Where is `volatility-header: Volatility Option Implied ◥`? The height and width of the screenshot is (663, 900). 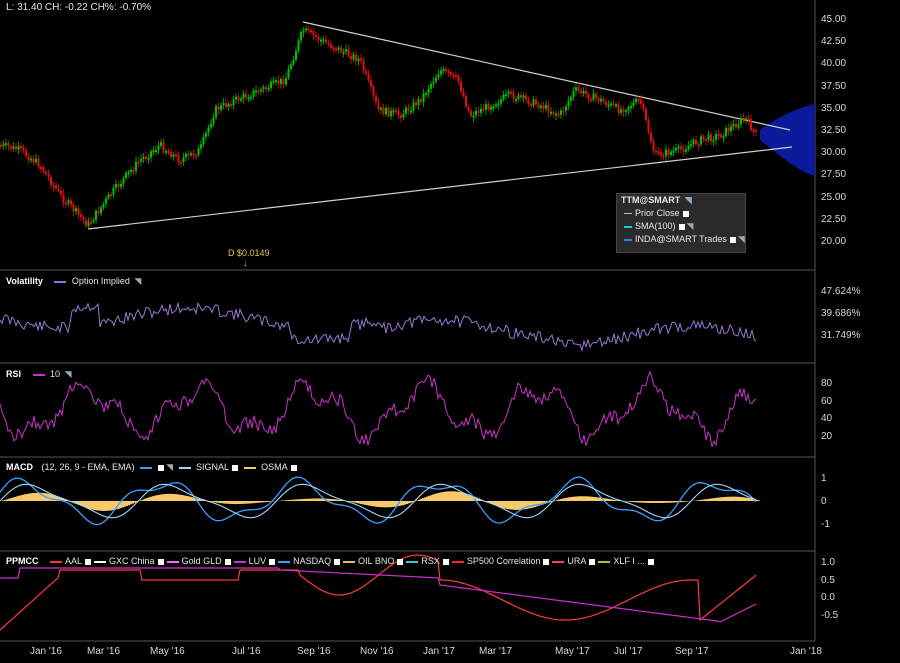
volatility-header: Volatility Option Implied ◥ is located at coordinates (73, 281).